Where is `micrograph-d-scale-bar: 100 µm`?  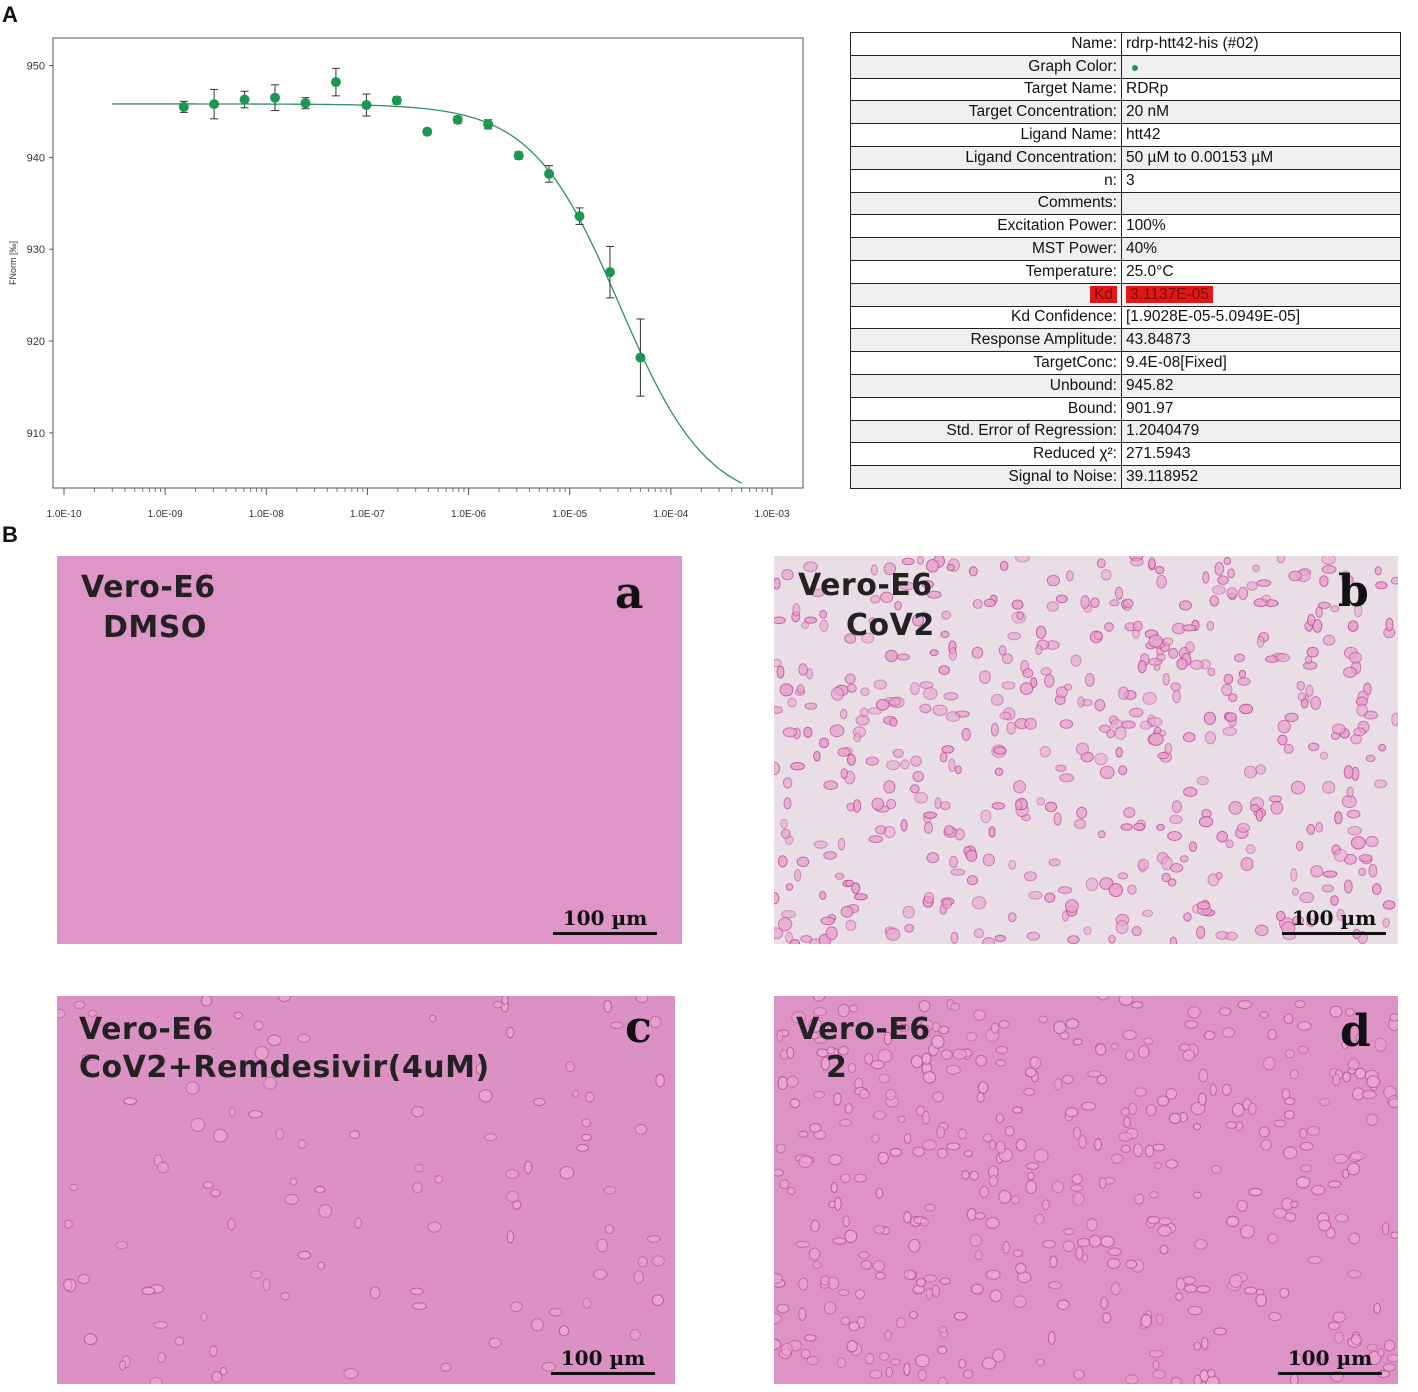 micrograph-d-scale-bar: 100 µm is located at coordinates (1330, 1360).